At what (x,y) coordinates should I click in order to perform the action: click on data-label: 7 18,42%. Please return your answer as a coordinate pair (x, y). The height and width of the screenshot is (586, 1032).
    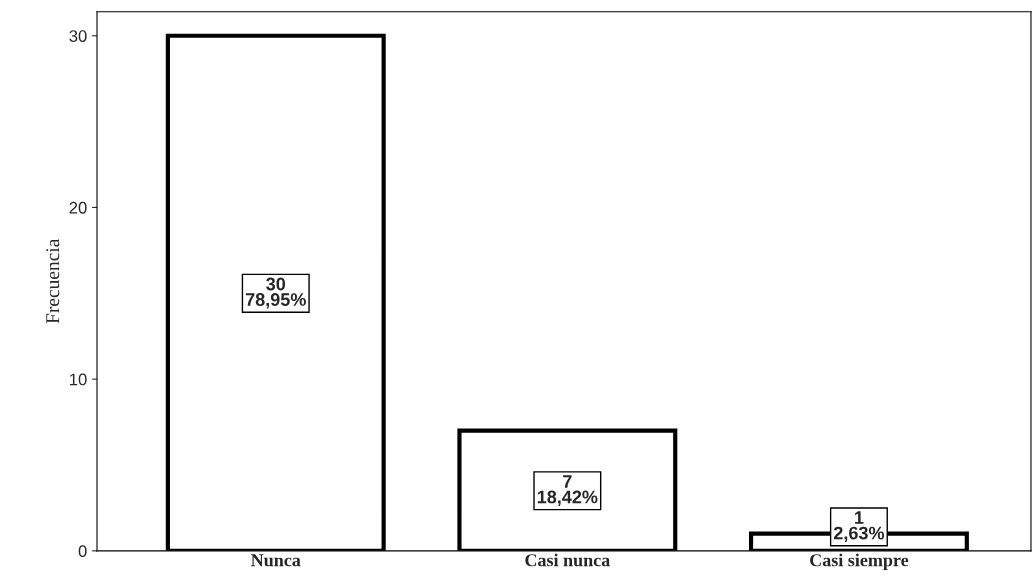
    Looking at the image, I should click on (567, 490).